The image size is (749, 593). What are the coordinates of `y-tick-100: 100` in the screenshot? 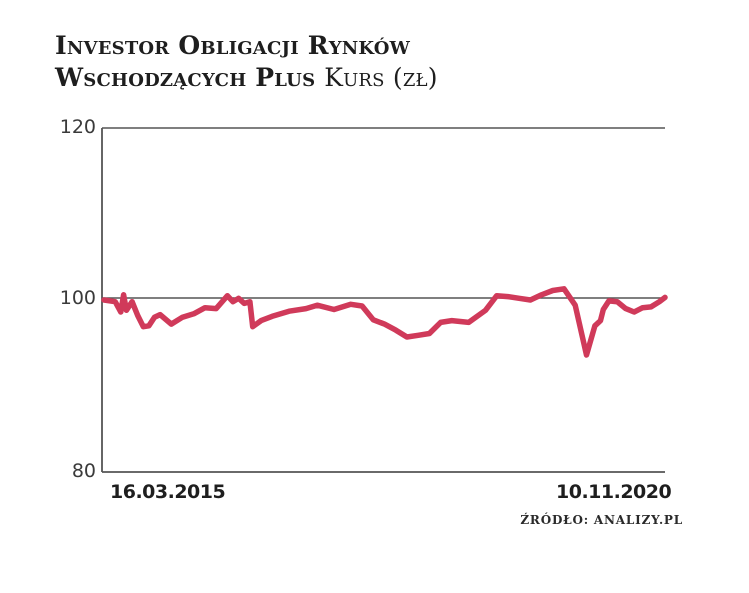 It's located at (77, 298).